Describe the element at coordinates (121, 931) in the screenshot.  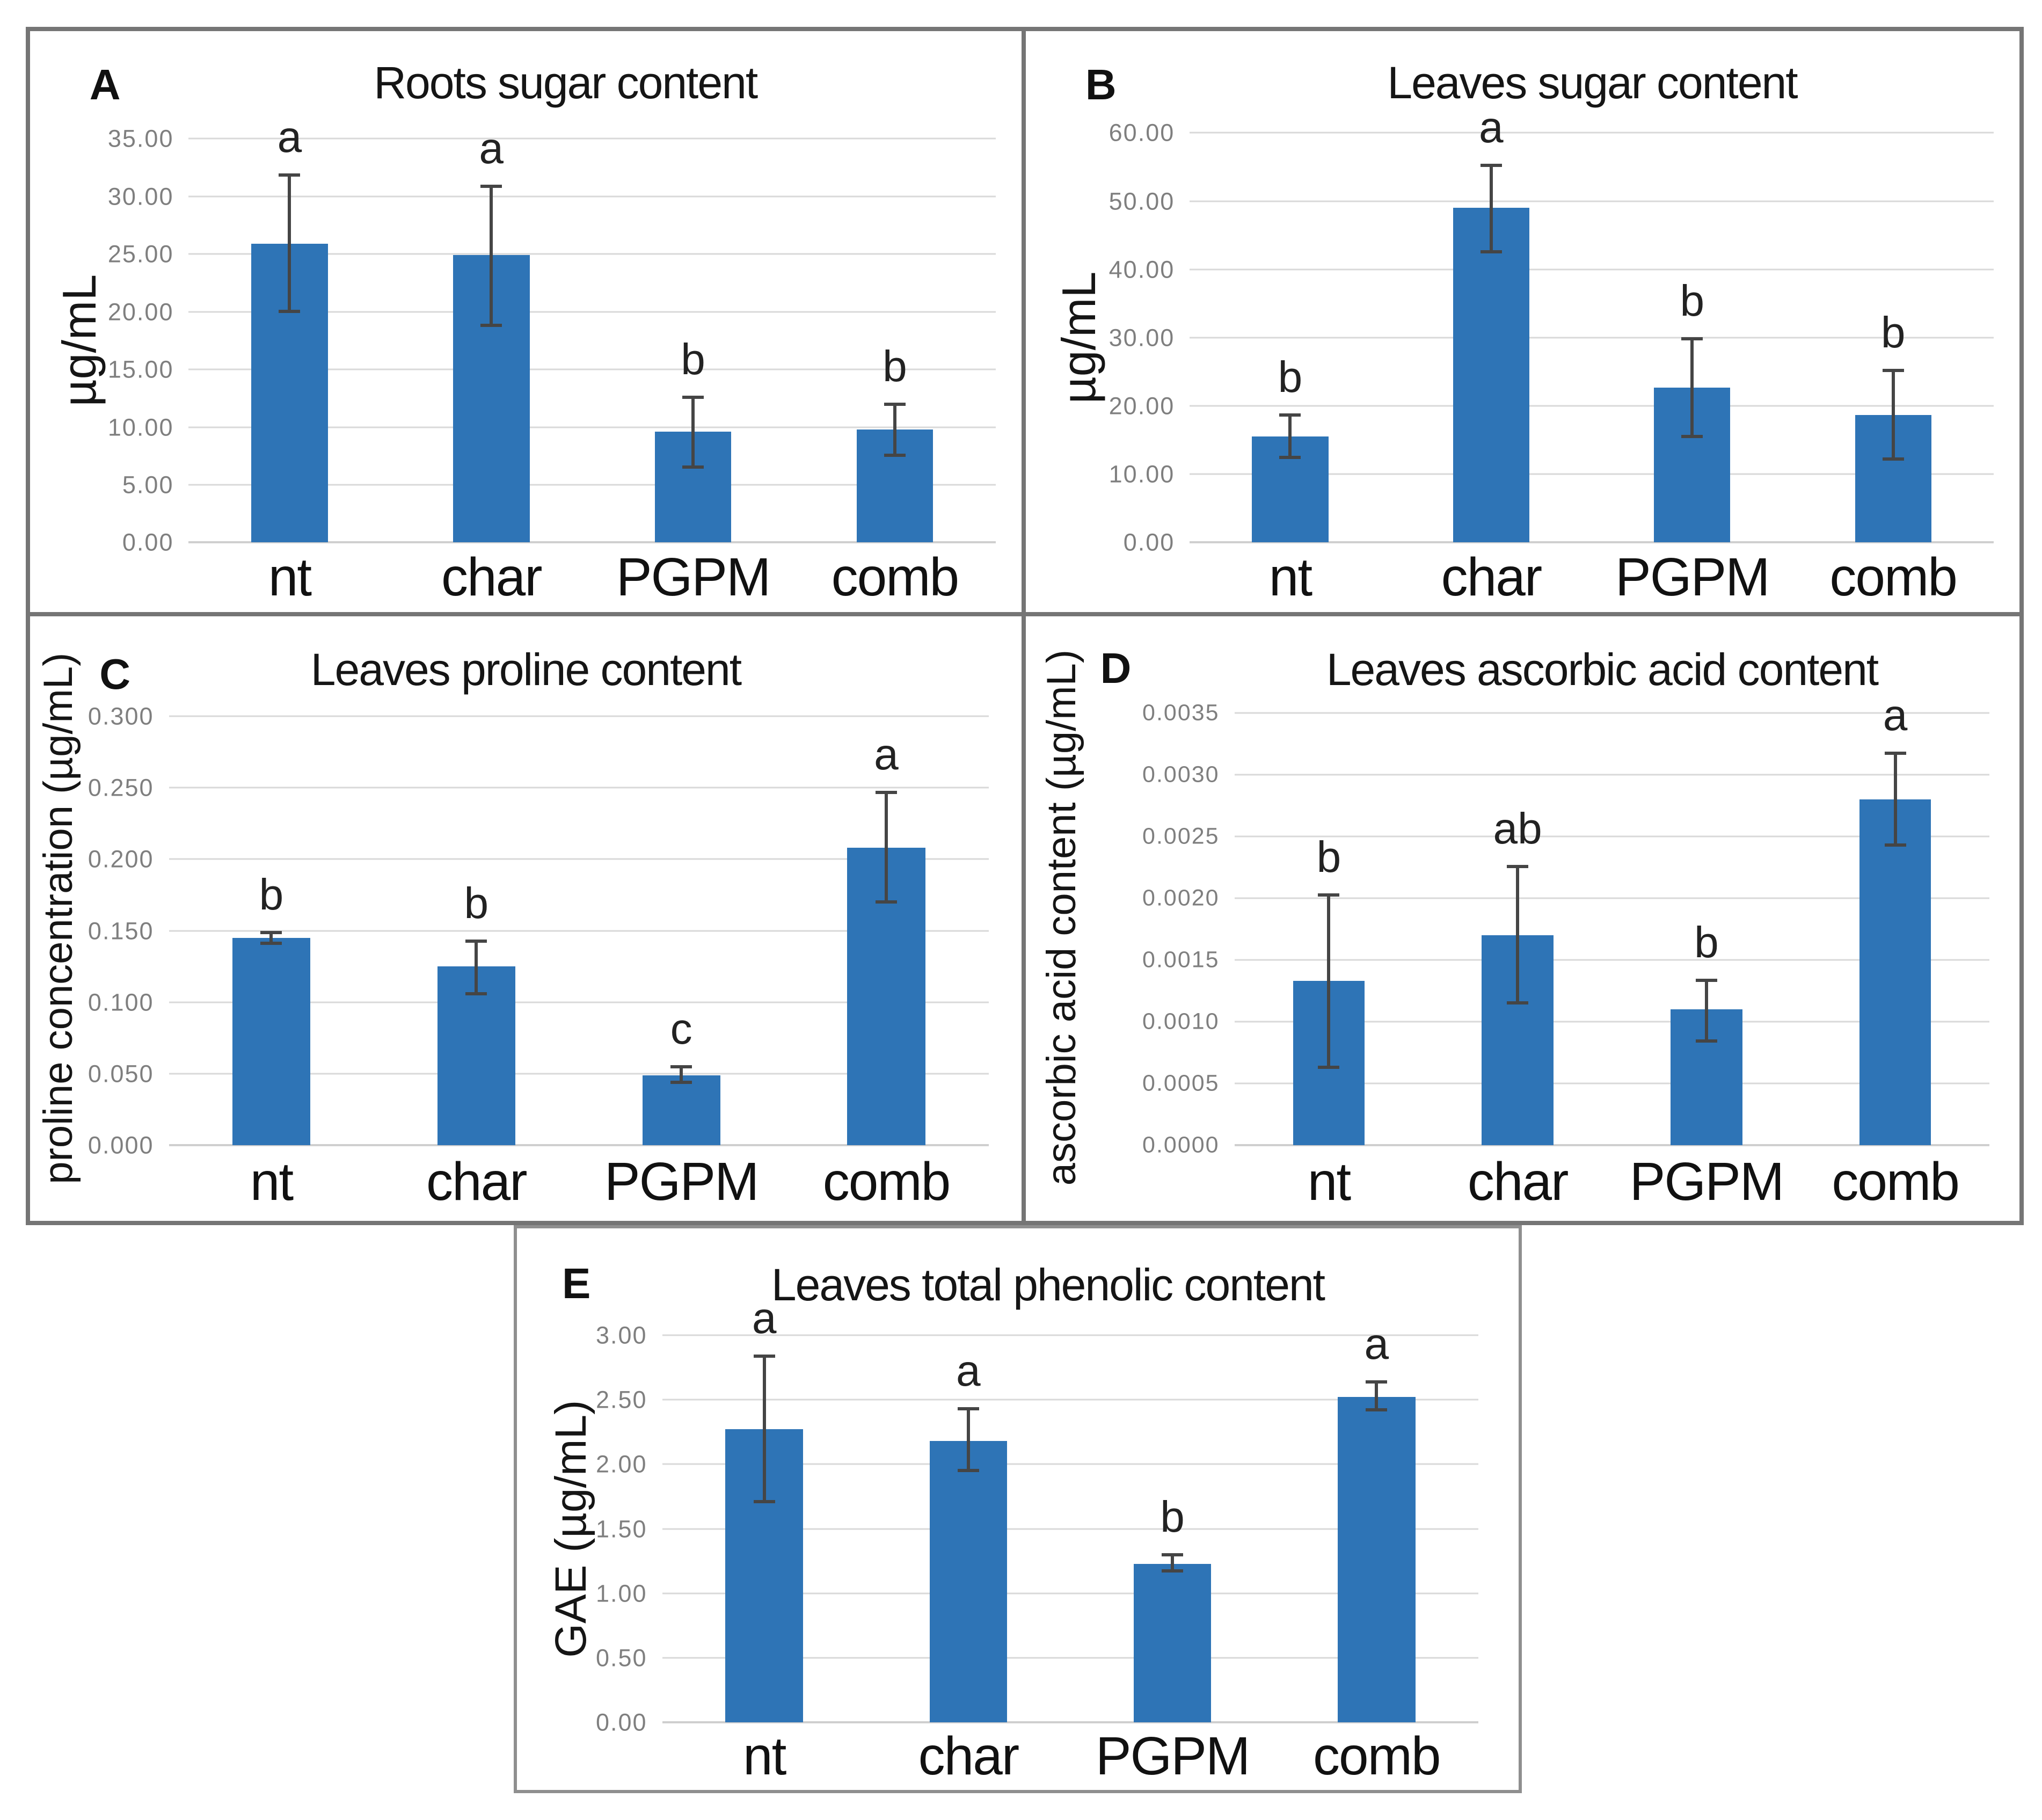
I see `y-tick-label: 0.150` at that location.